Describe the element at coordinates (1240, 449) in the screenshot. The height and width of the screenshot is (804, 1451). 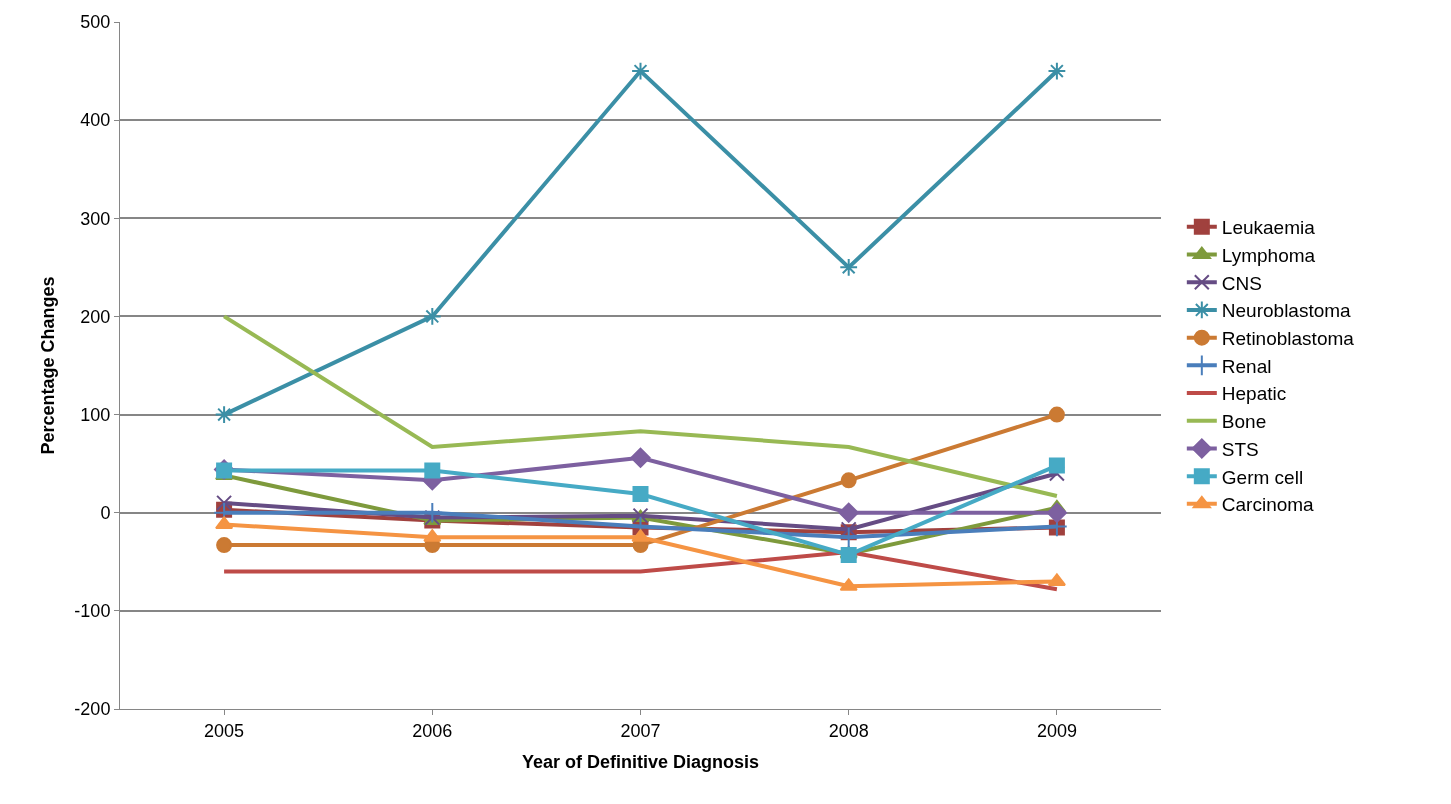
I see `legend-label: STS` at that location.